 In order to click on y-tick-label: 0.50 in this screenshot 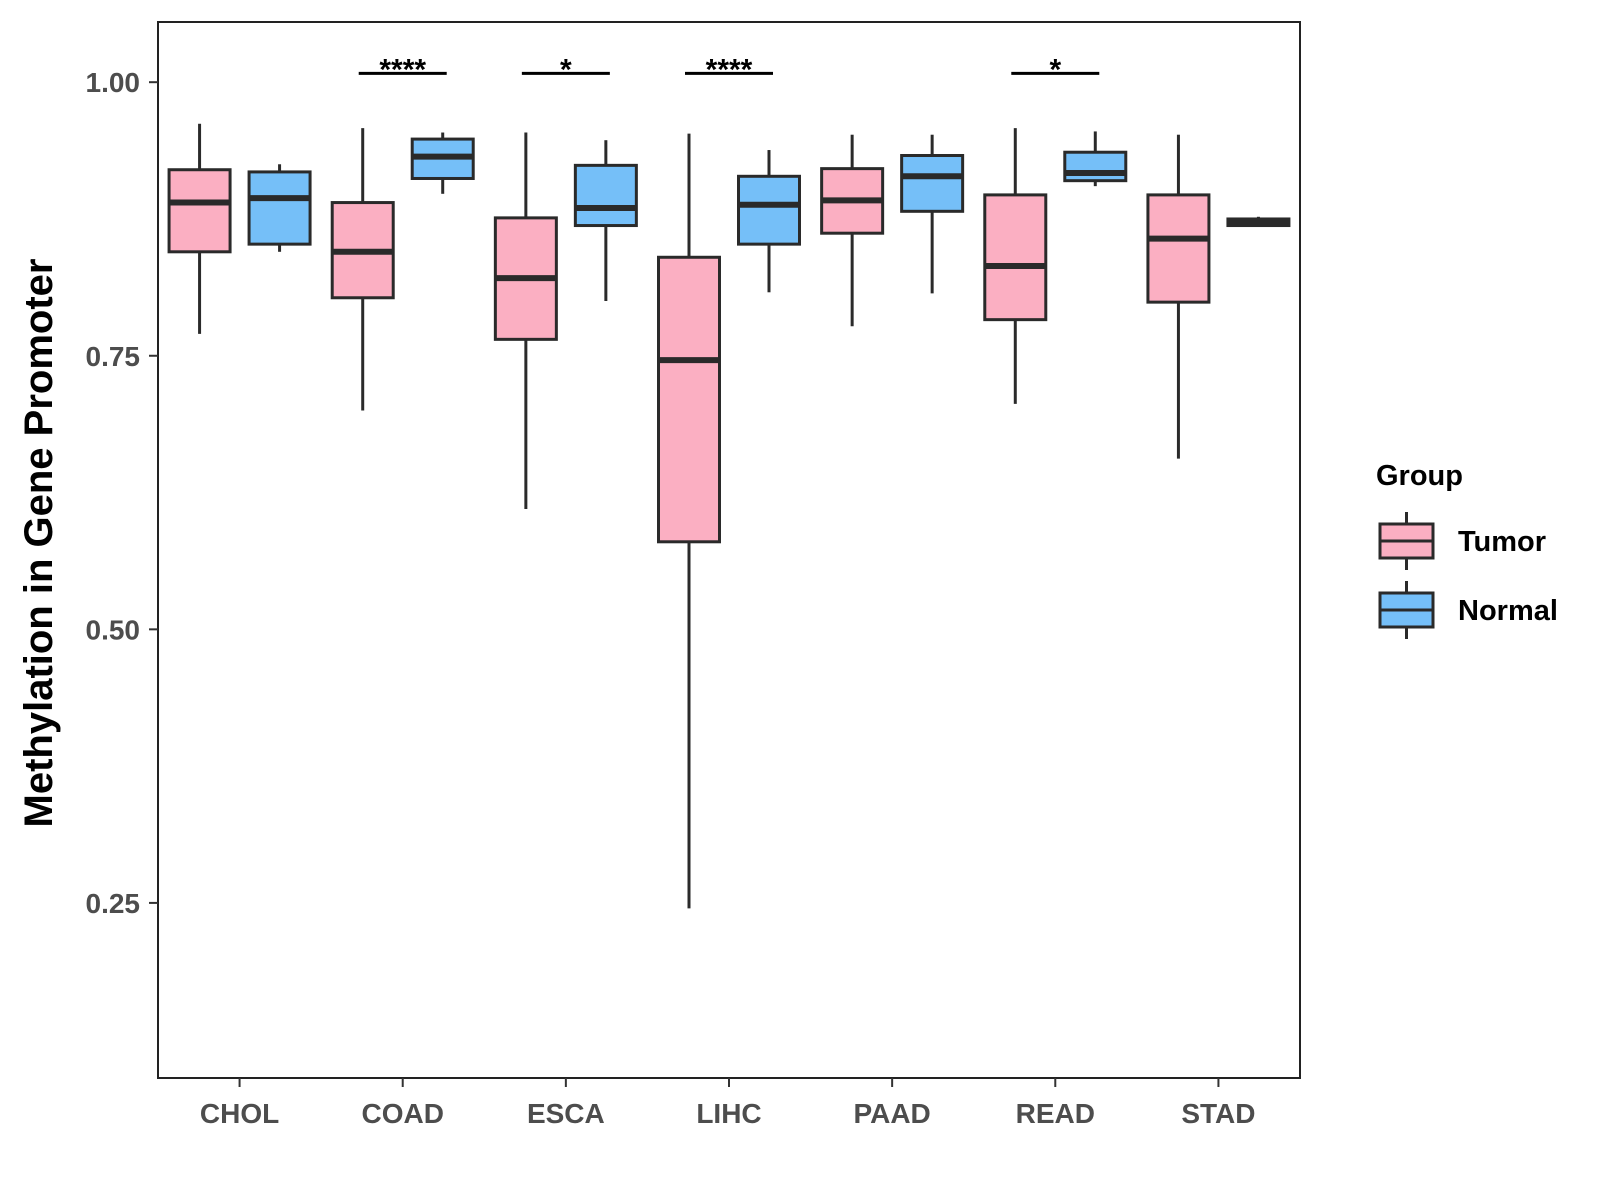, I will do `click(113, 629)`.